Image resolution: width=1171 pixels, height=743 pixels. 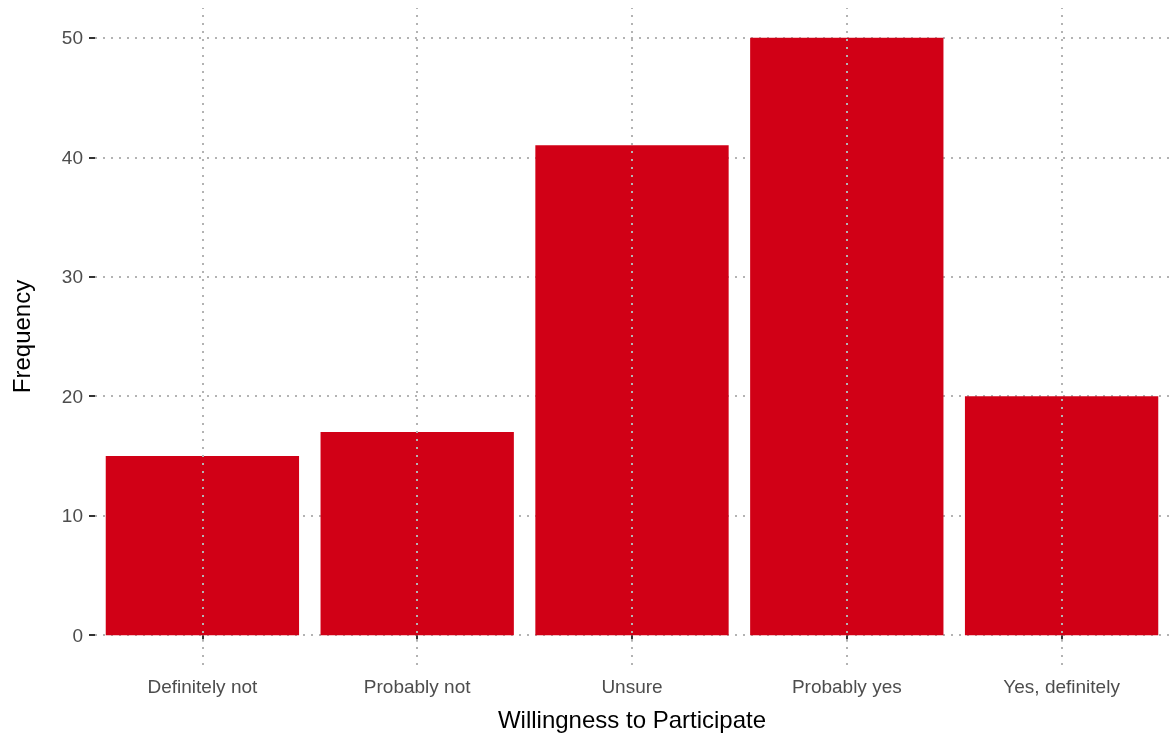 What do you see at coordinates (632, 686) in the screenshot?
I see `x-tick-label: Unsure` at bounding box center [632, 686].